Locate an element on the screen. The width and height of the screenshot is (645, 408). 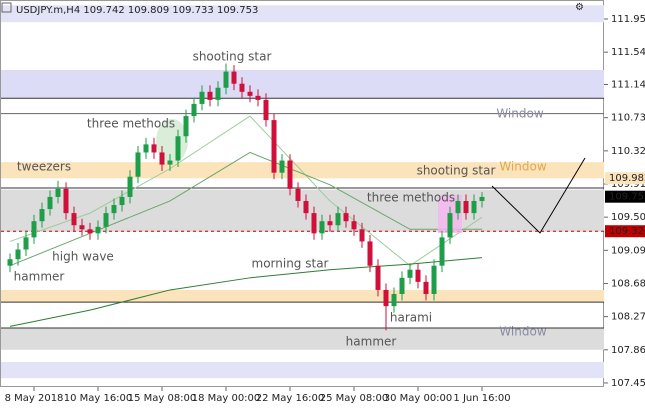
x-tick-label: 10 May 16:00 is located at coordinates (98, 398).